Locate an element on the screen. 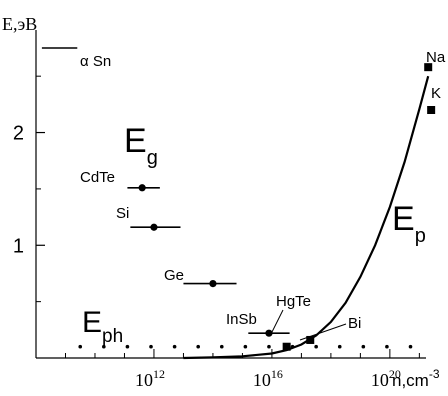  material-label: K is located at coordinates (436, 93).